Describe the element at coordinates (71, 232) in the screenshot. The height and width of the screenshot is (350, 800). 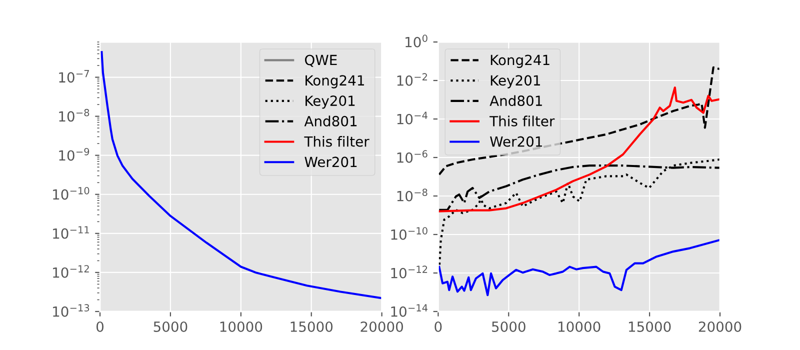
I see `y-tick-label: 10$^{−11}$` at that location.